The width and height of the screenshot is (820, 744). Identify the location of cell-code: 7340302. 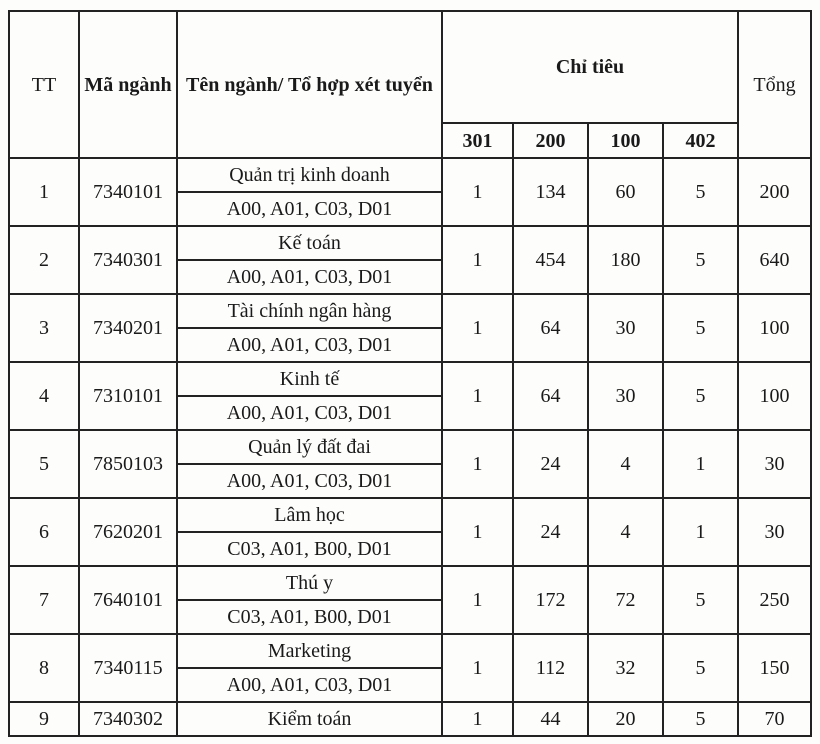
(128, 719).